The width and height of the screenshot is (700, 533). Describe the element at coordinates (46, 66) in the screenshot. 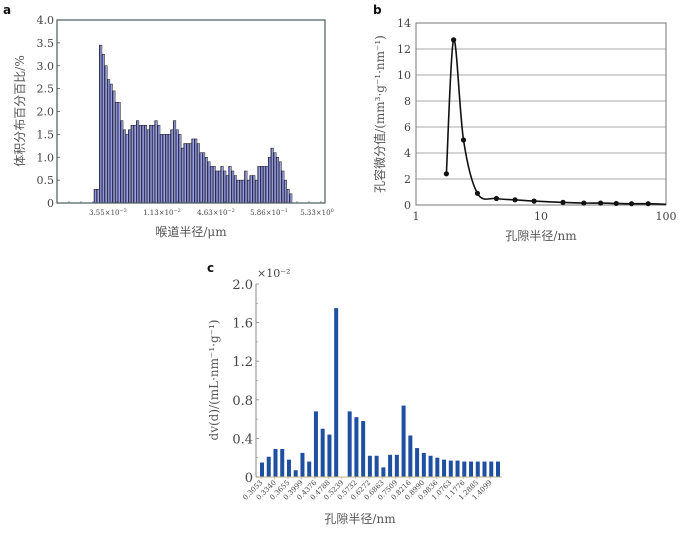

I see `y-tick-label-a: 3.0` at that location.